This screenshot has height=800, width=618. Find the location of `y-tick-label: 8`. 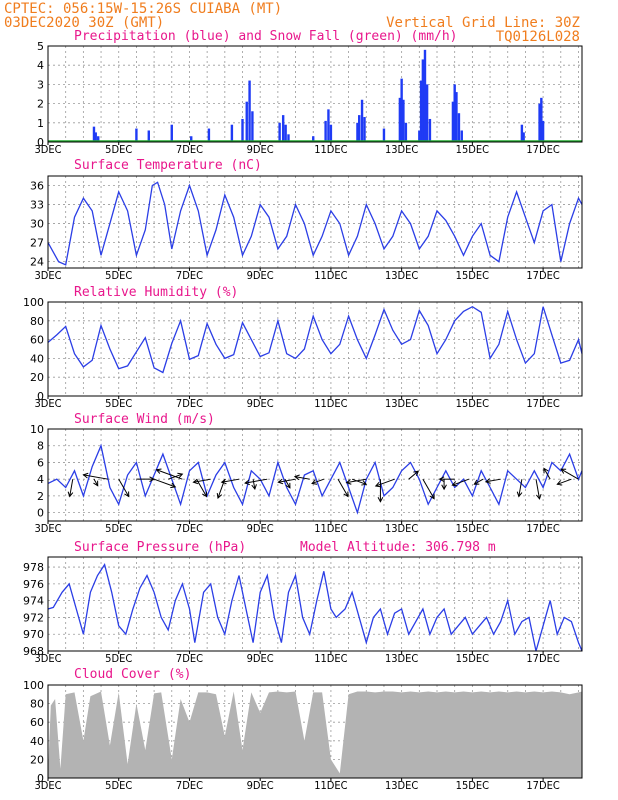

y-tick-label: 8 is located at coordinates (40, 446).